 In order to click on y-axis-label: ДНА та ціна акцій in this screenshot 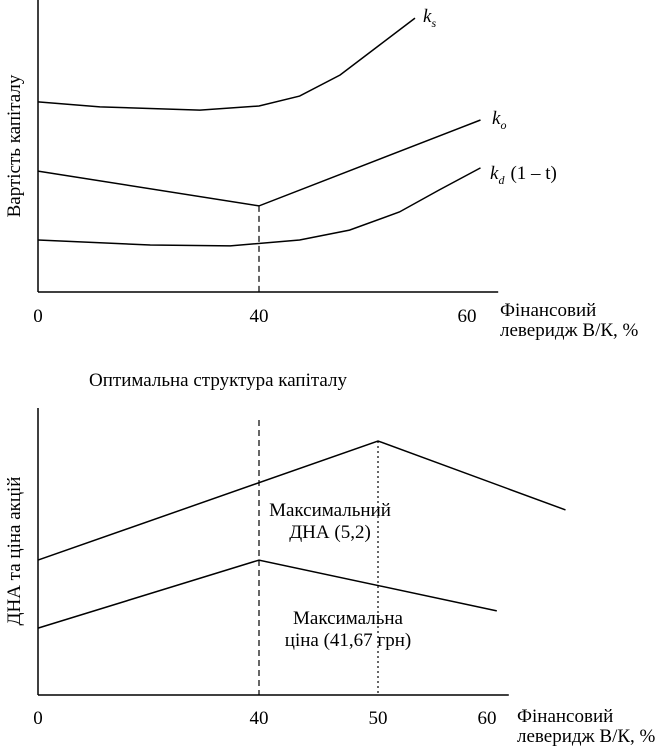, I will do `click(14, 551)`.